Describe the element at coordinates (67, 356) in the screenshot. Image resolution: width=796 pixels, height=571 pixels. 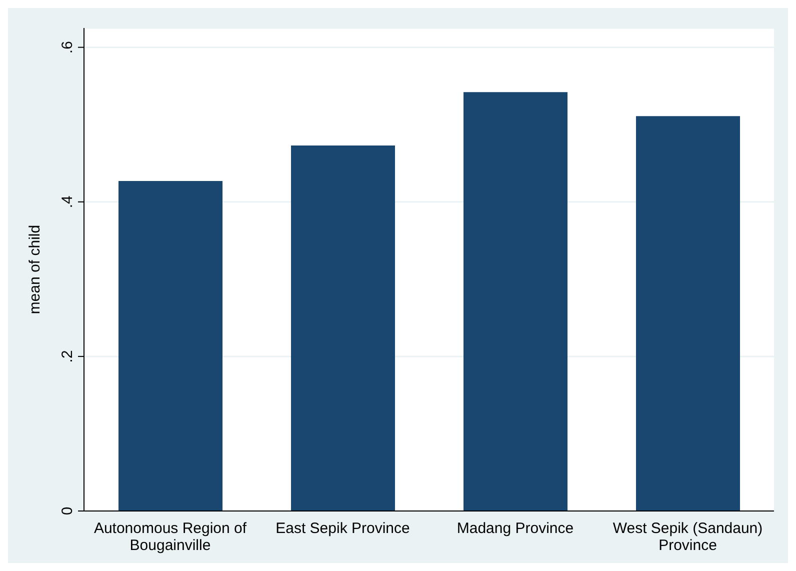
I see `y-tick-label: .2` at that location.